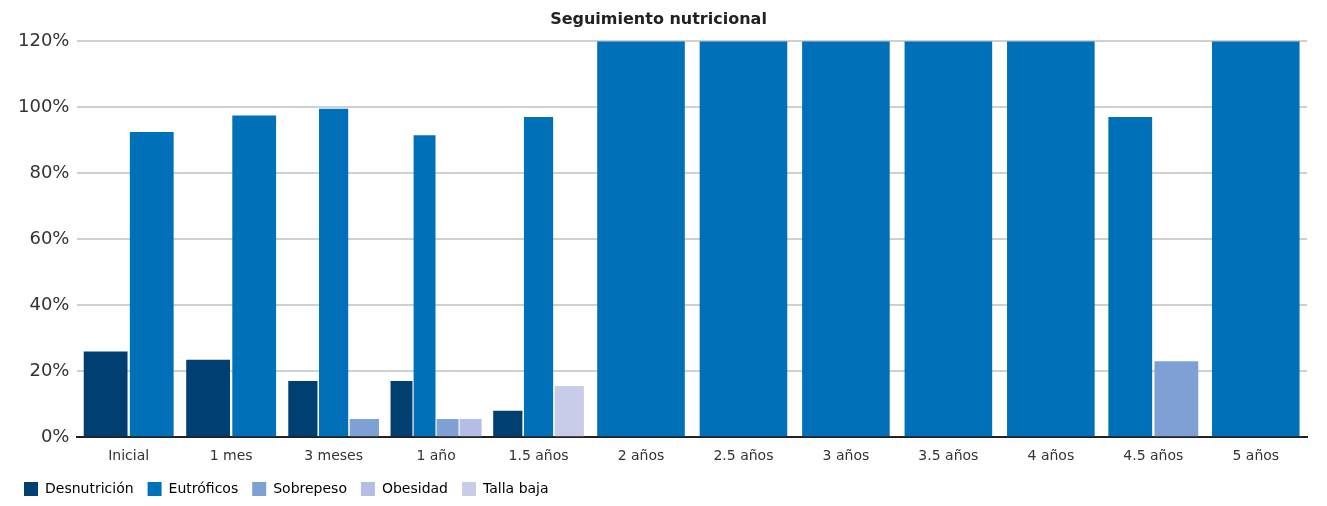  I want to click on y-tick-label: 40%, so click(49, 303).